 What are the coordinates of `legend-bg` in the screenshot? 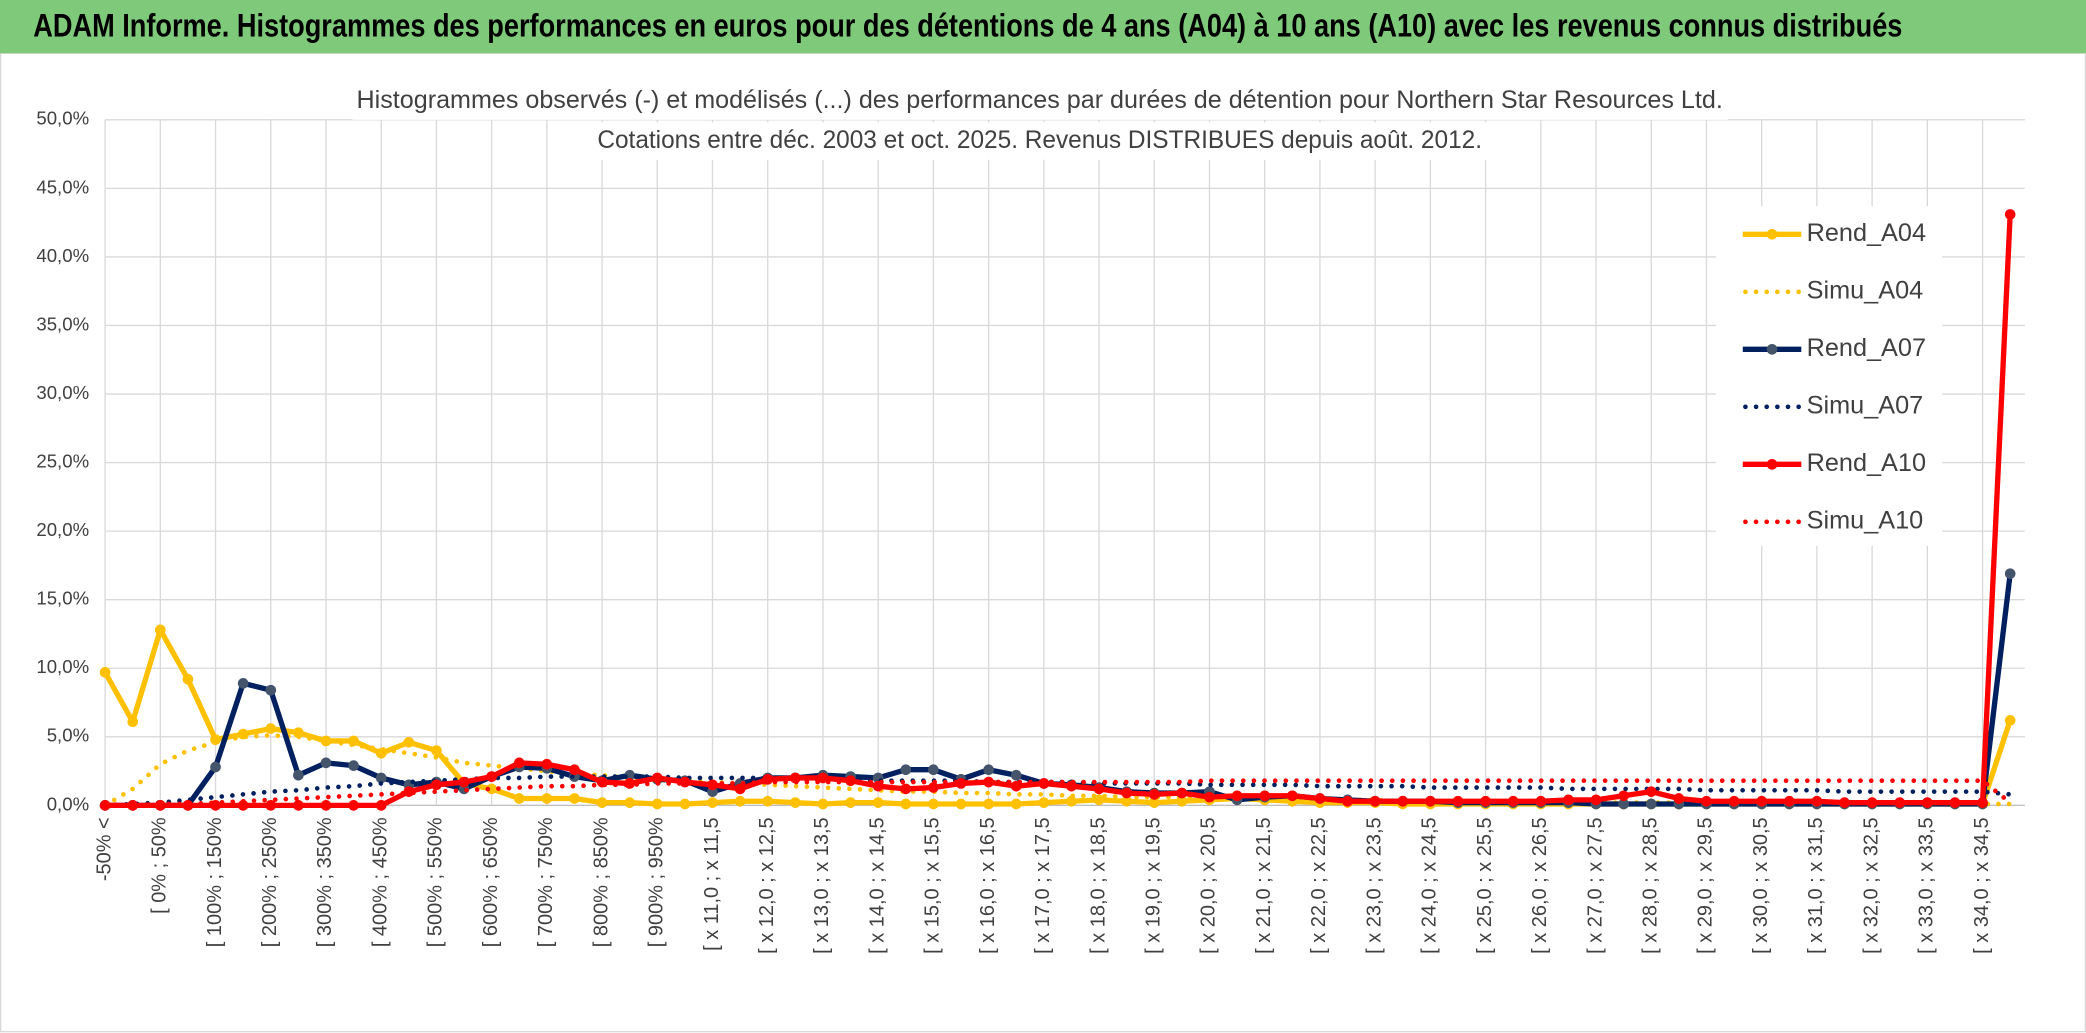 It's located at (1829, 376).